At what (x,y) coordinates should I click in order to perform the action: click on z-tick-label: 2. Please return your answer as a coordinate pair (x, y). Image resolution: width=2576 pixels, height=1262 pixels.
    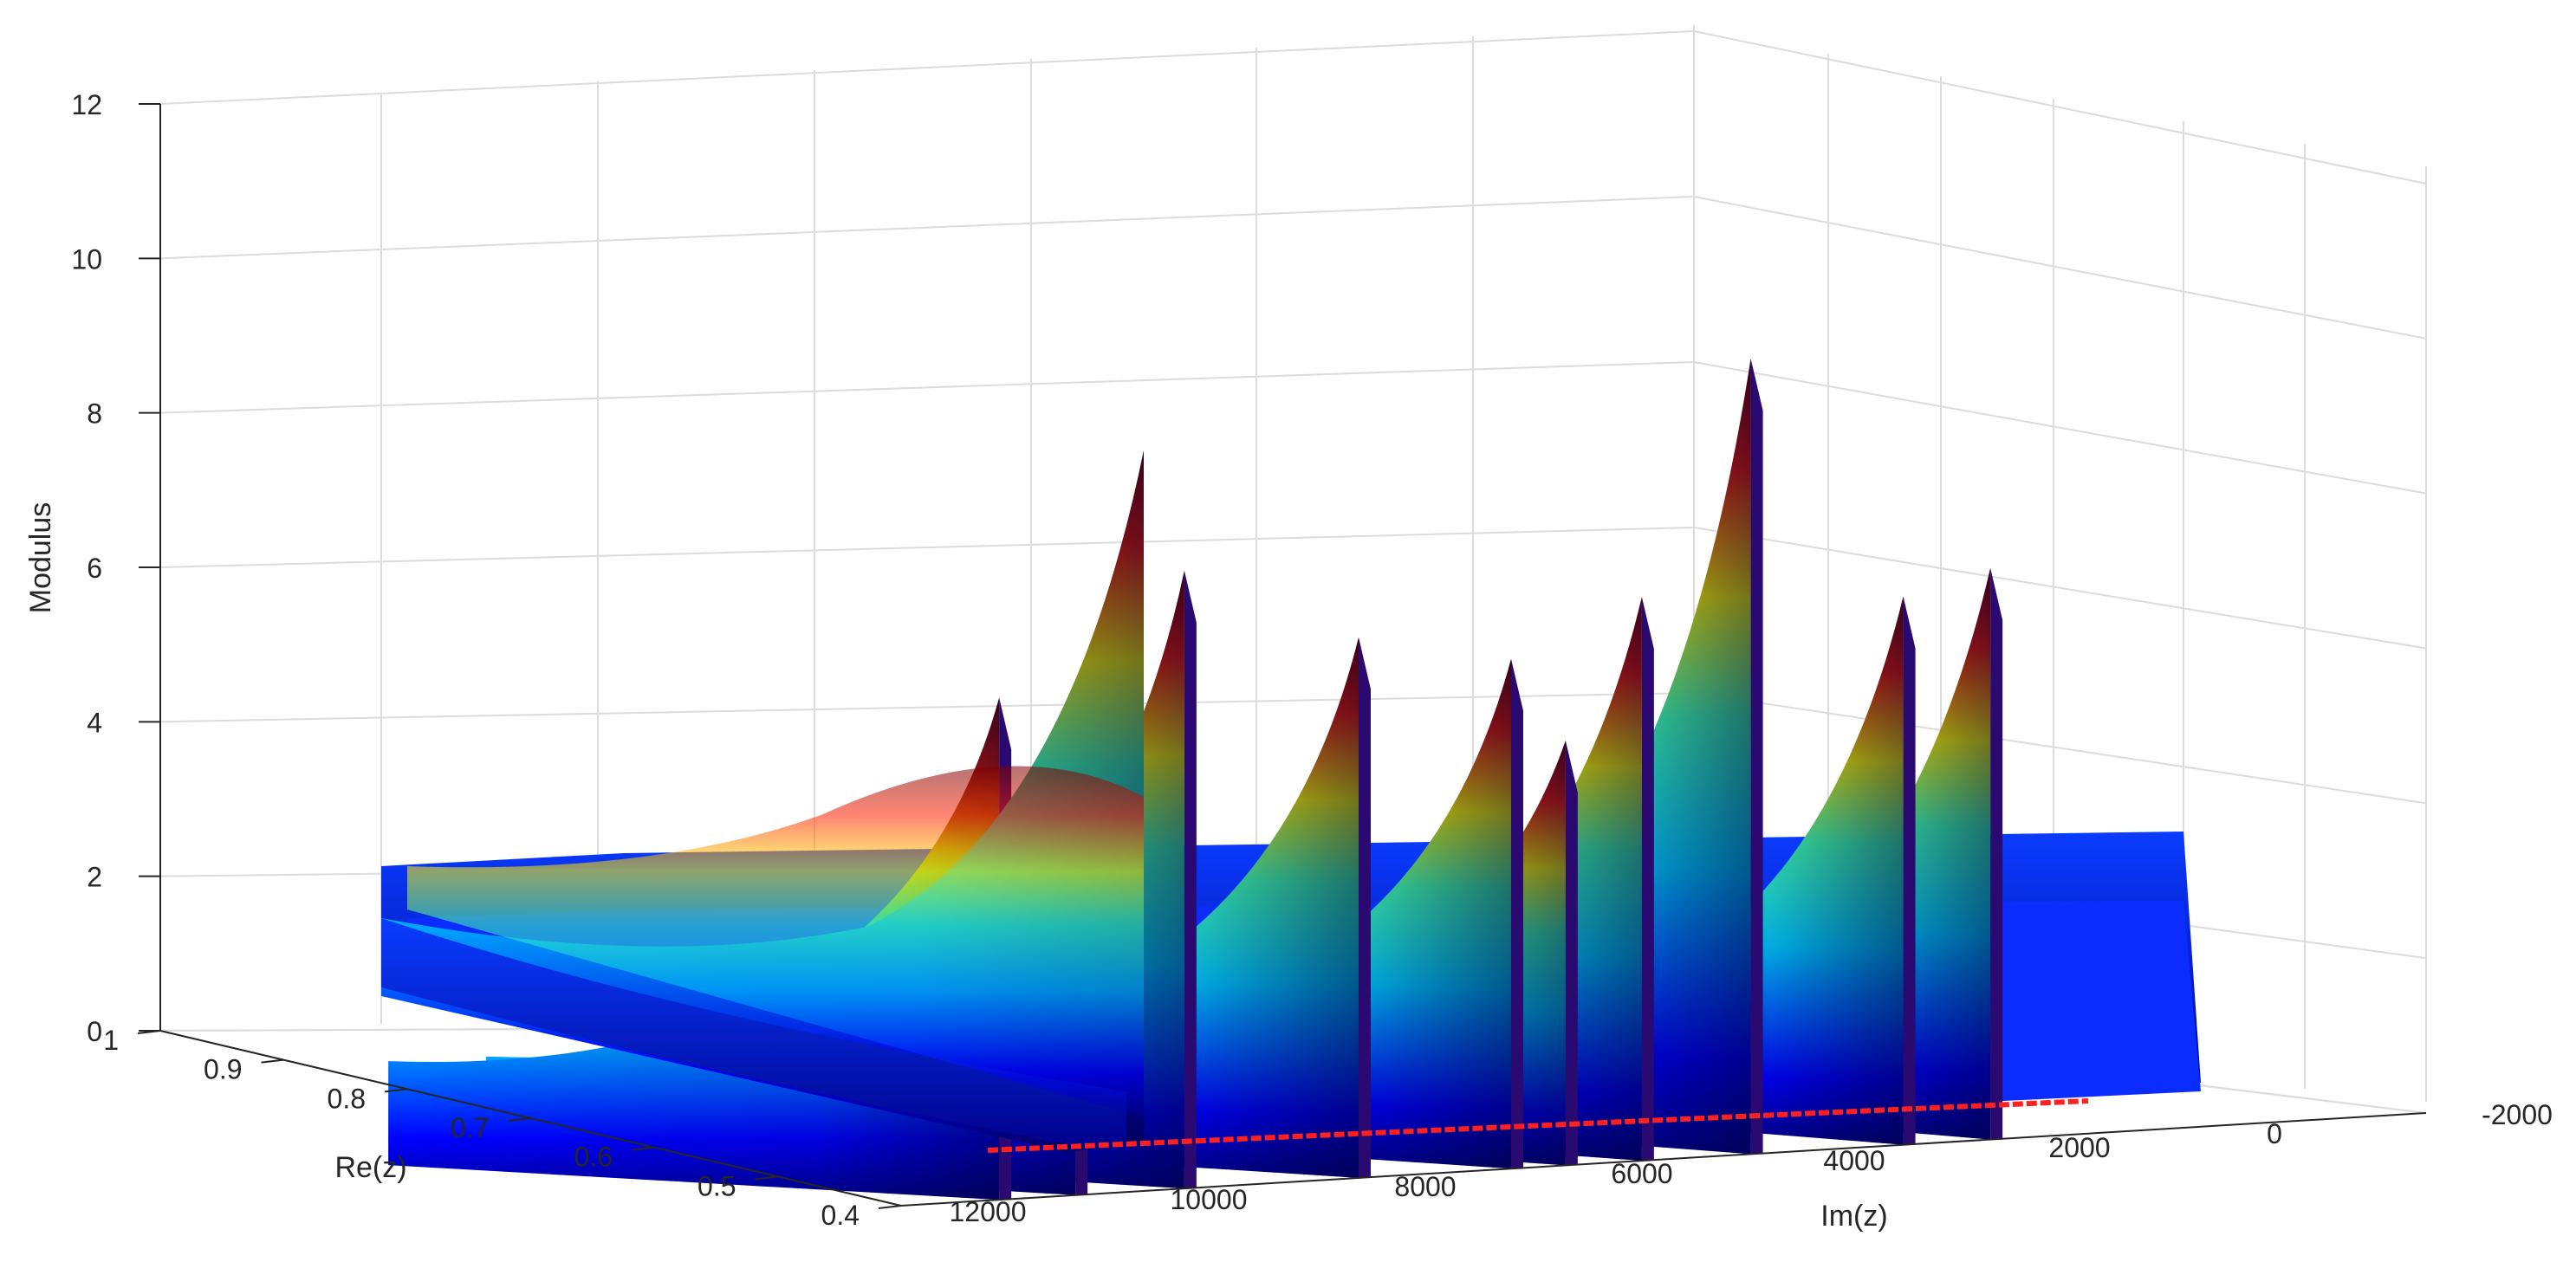
    Looking at the image, I should click on (95, 878).